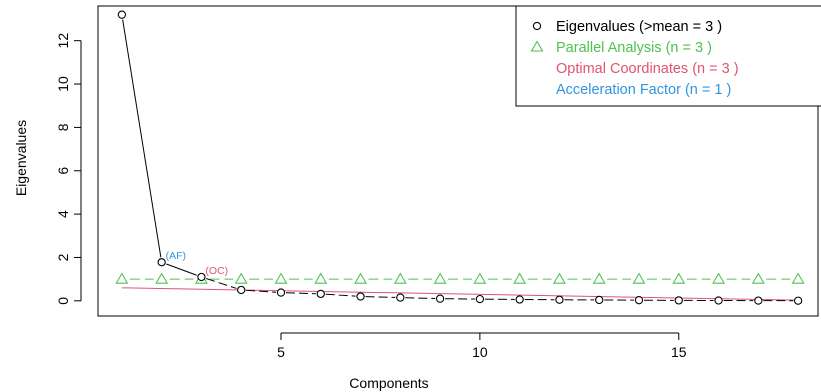  I want to click on legend-label: Parallel Analysis (n = 3 ), so click(634, 48).